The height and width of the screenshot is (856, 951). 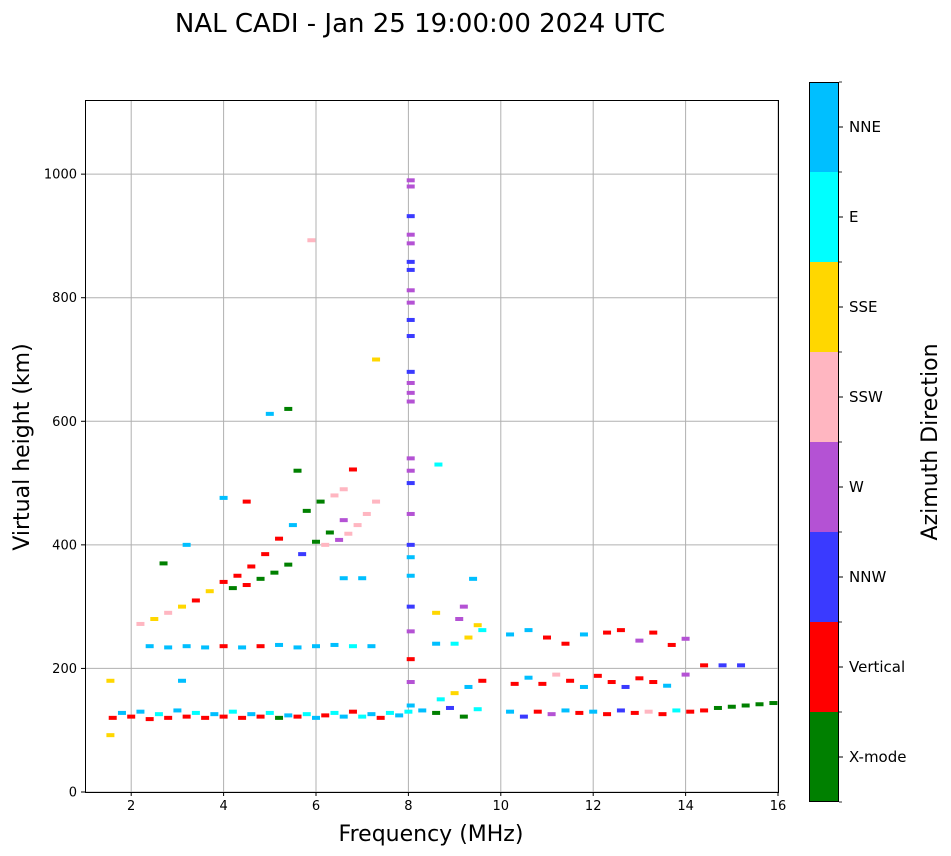 I want to click on y-axis: 0 200 400 600 800 1000, so click(x=64, y=484).